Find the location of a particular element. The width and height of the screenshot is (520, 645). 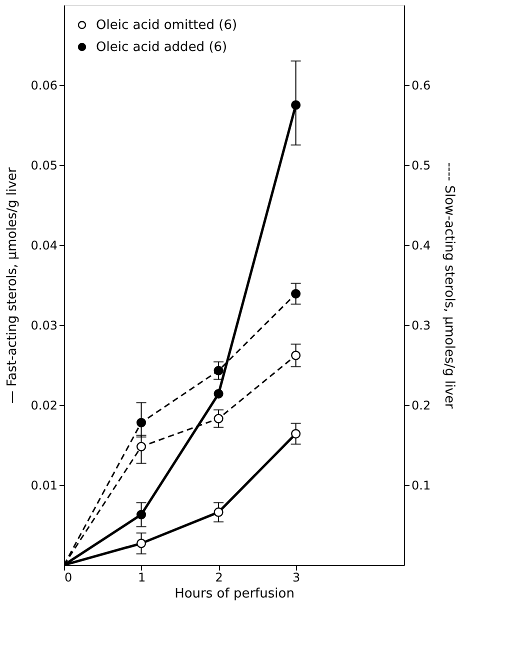

x-tick-label: 1 is located at coordinates (142, 577).